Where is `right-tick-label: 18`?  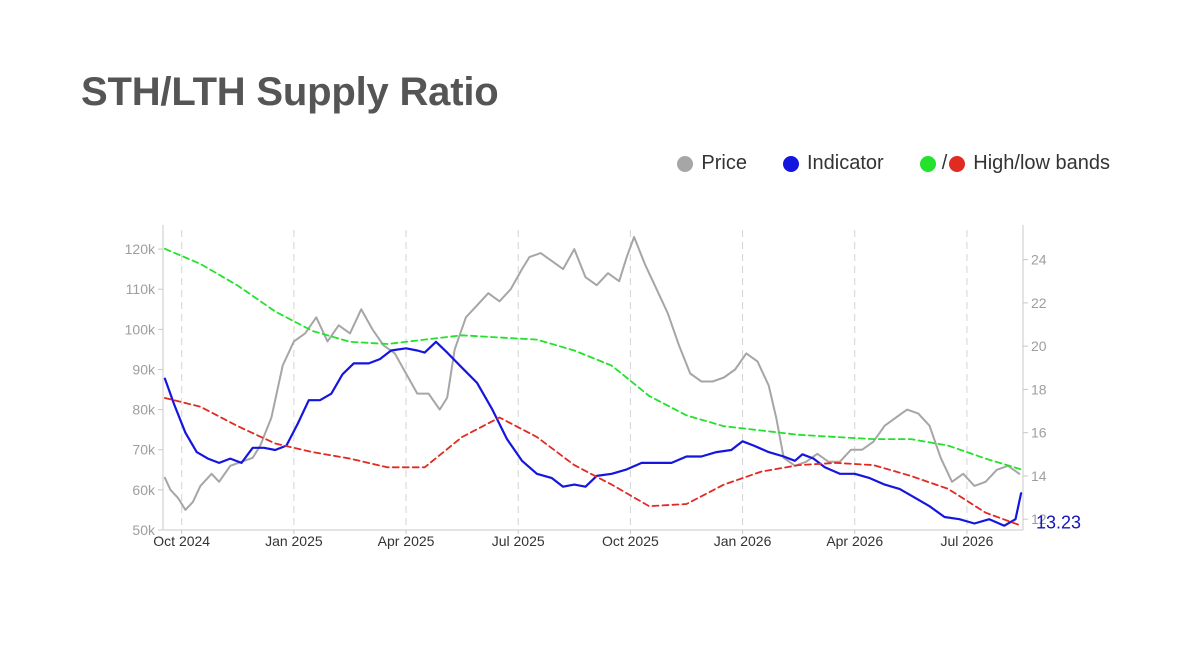 right-tick-label: 18 is located at coordinates (1039, 389).